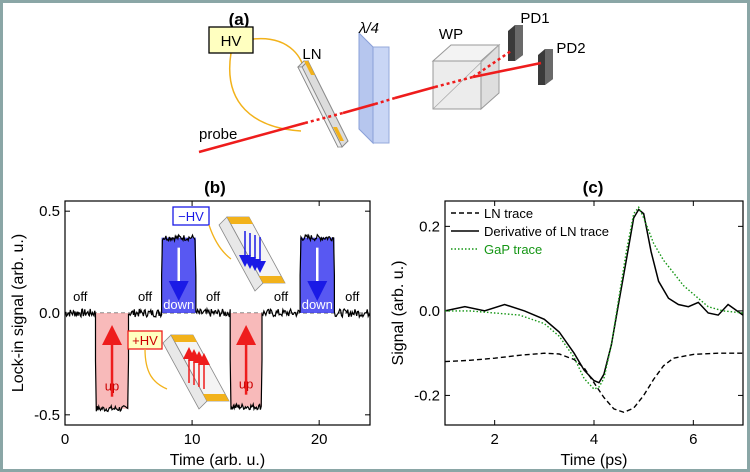  I want to click on probe-beam-crystal, so click(324, 118).